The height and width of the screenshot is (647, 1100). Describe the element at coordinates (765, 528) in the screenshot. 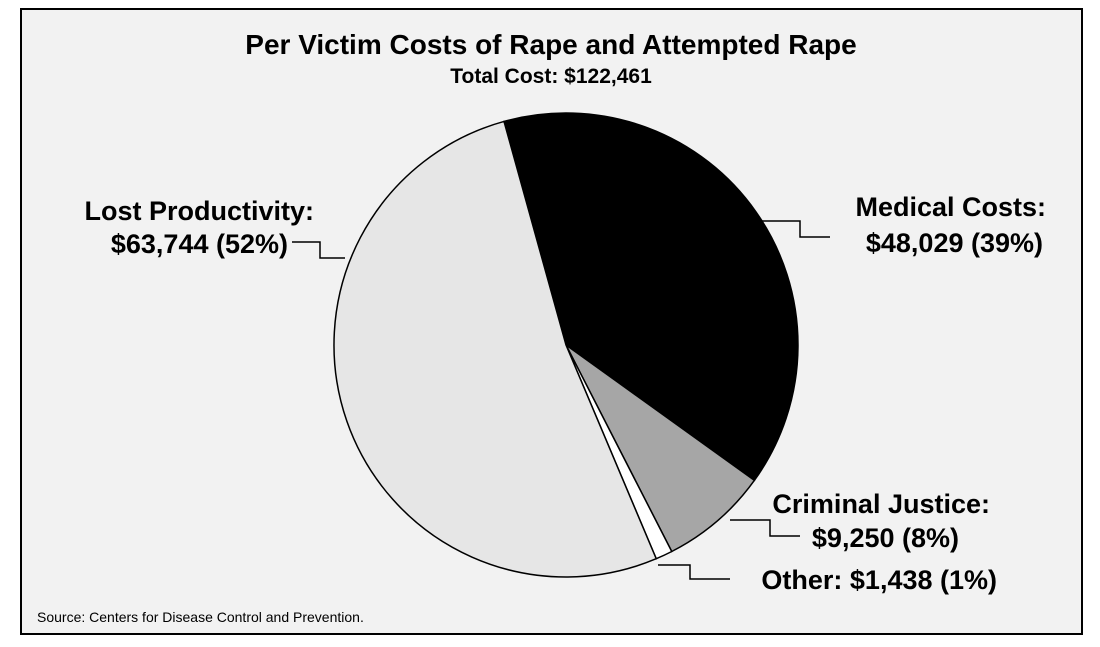

I see `leader-line-criminal-justice` at that location.